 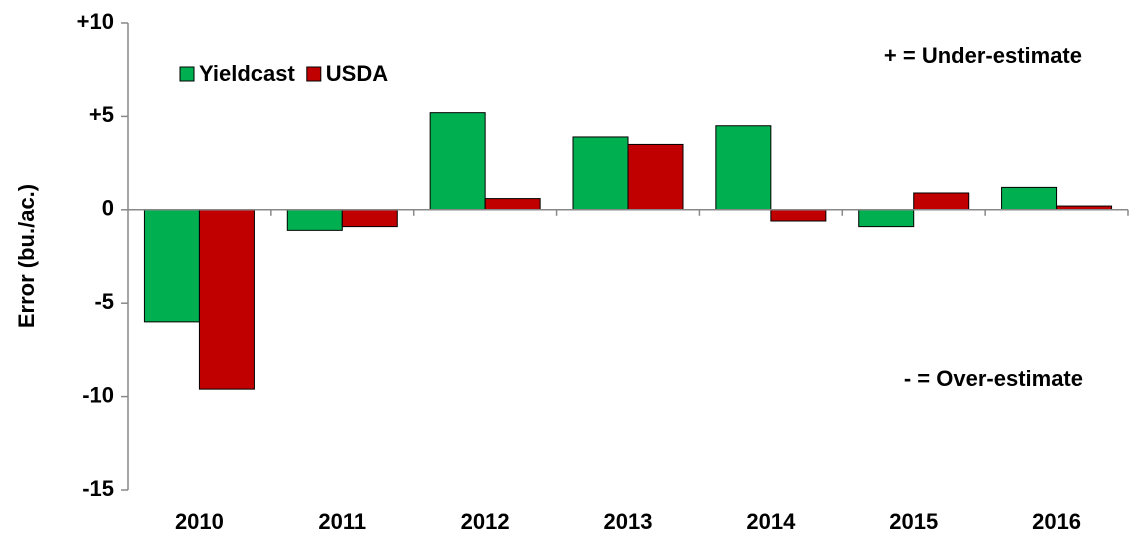 I want to click on y-tick-label: +5, so click(x=101, y=114).